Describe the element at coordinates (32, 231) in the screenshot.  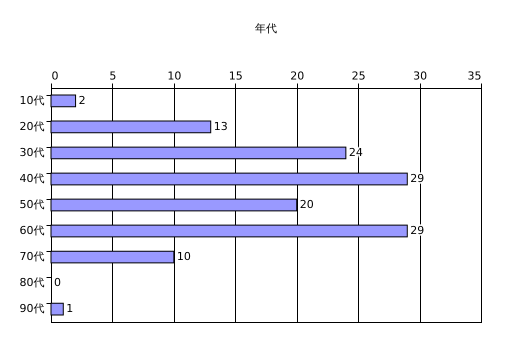
I see `y-tick-label: 60代` at that location.